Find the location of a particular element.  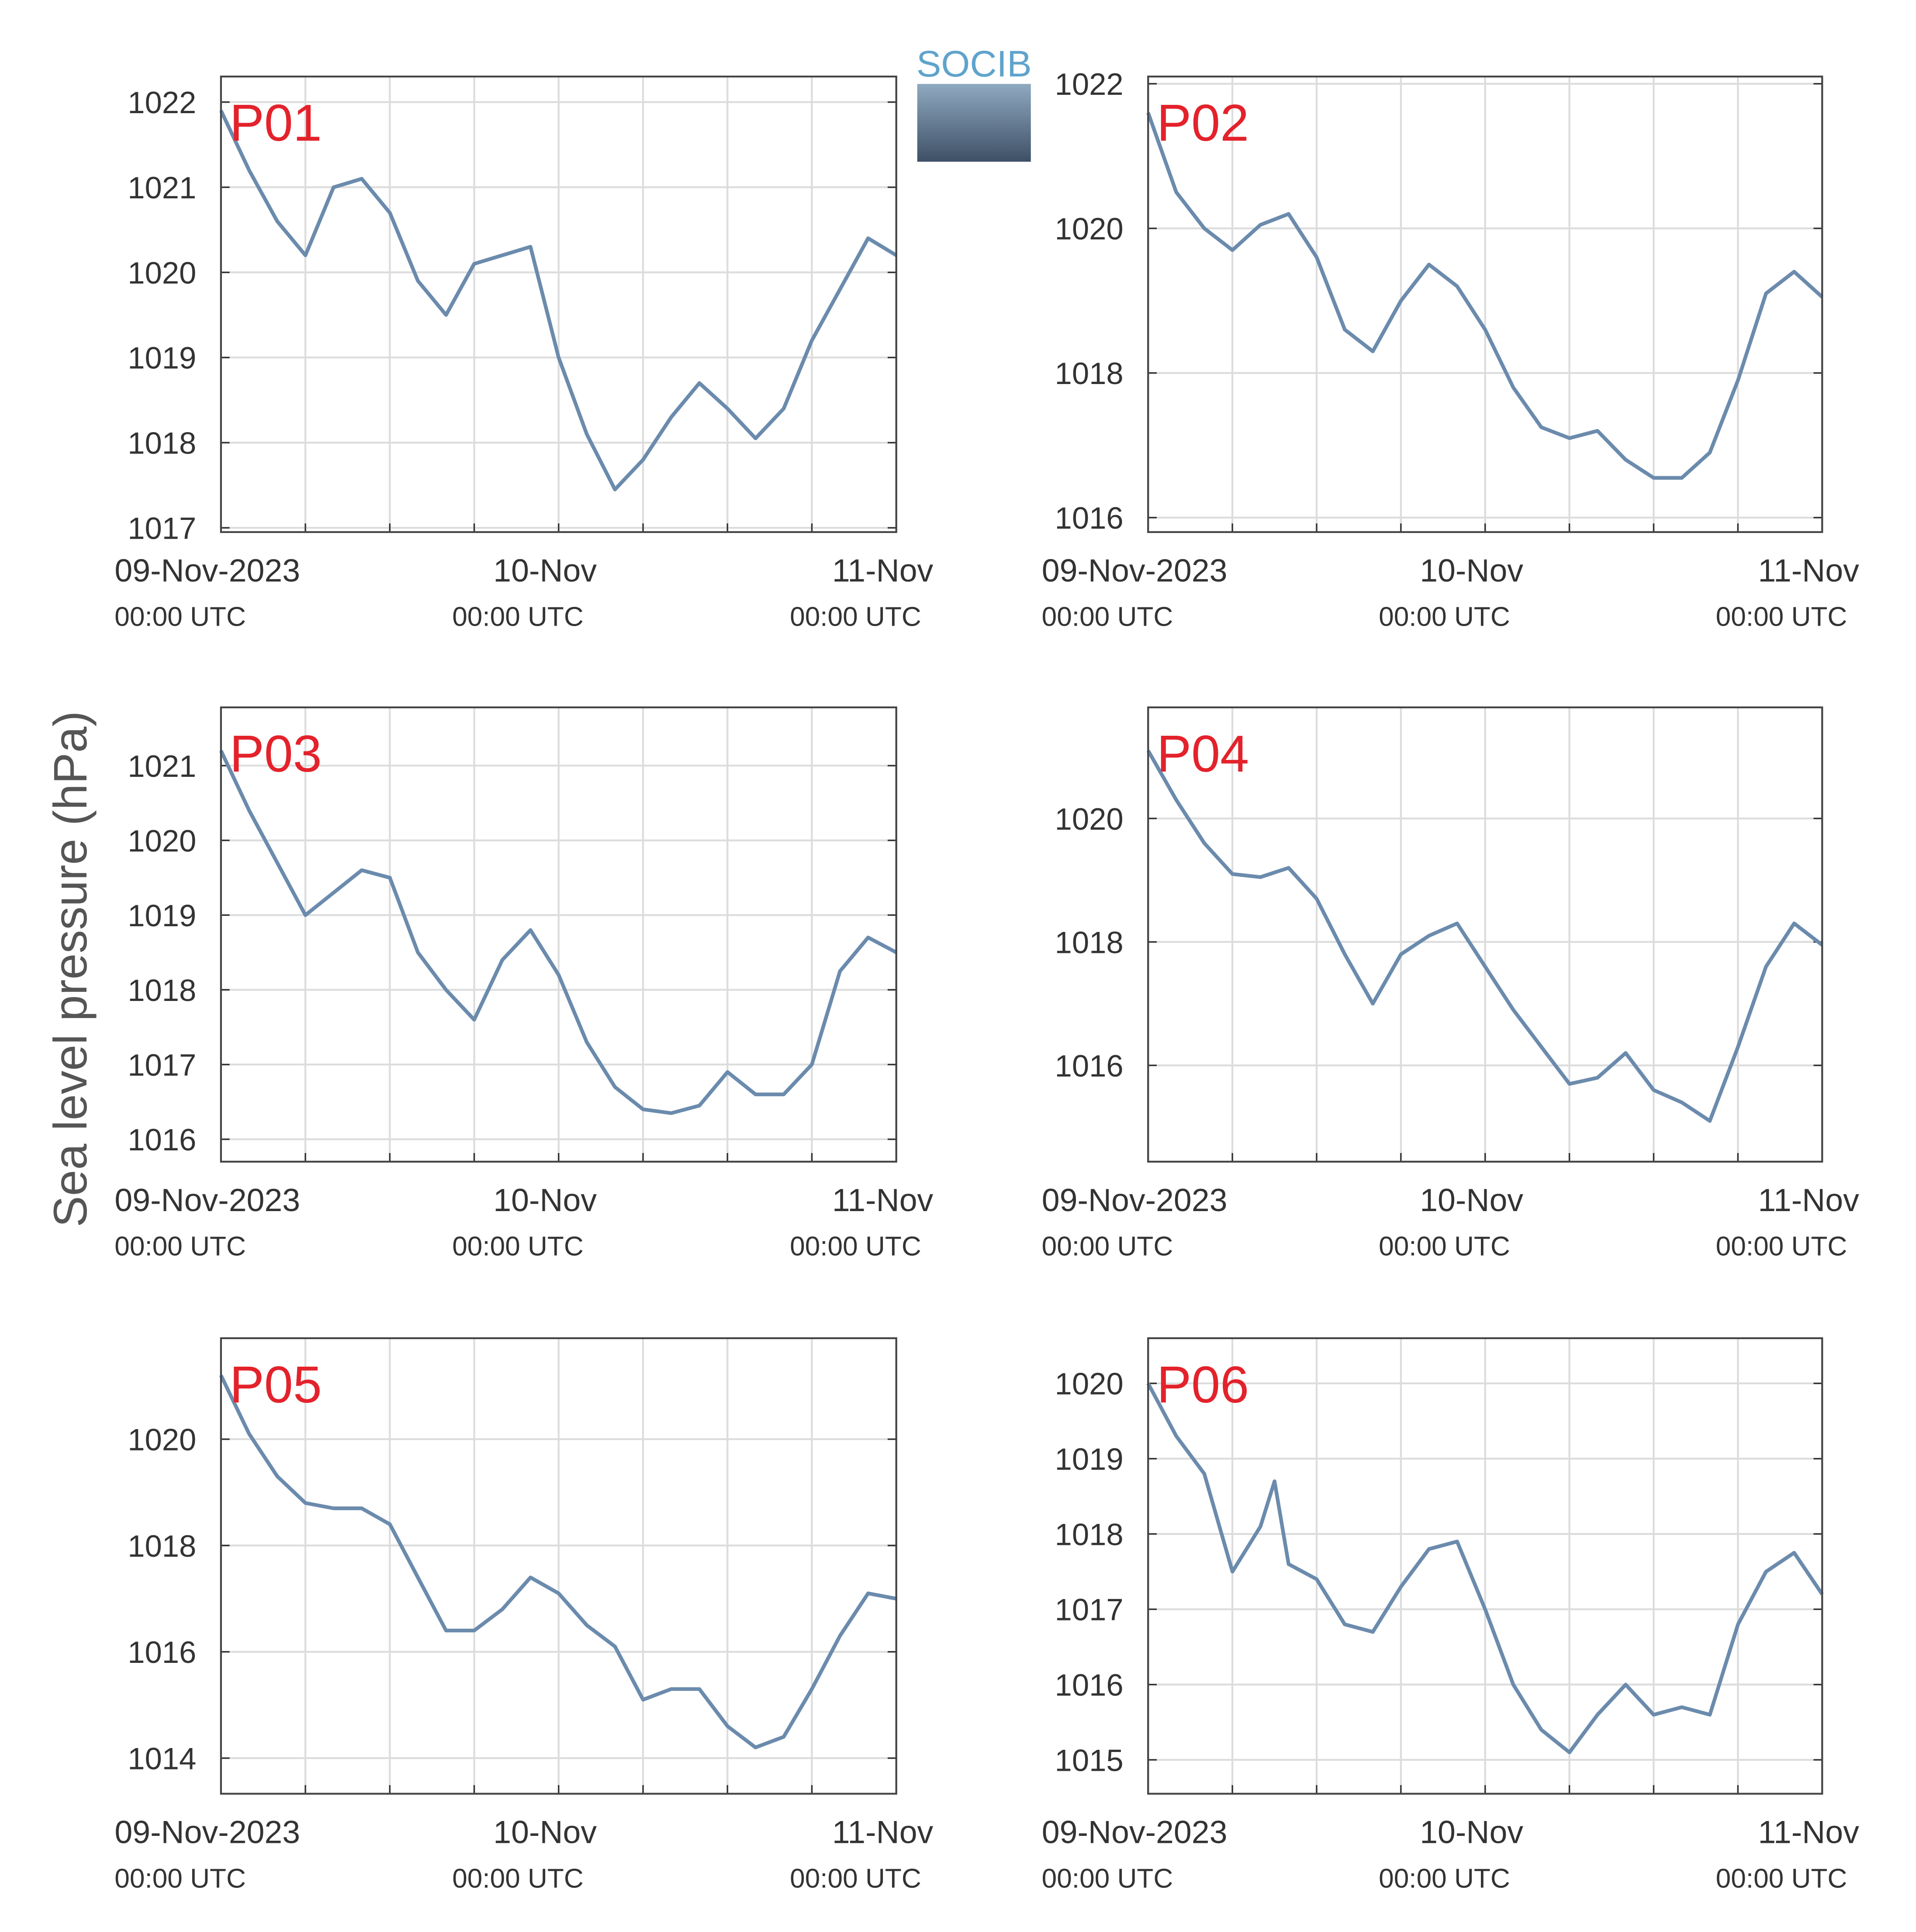

panel-title: P02 is located at coordinates (1203, 123).